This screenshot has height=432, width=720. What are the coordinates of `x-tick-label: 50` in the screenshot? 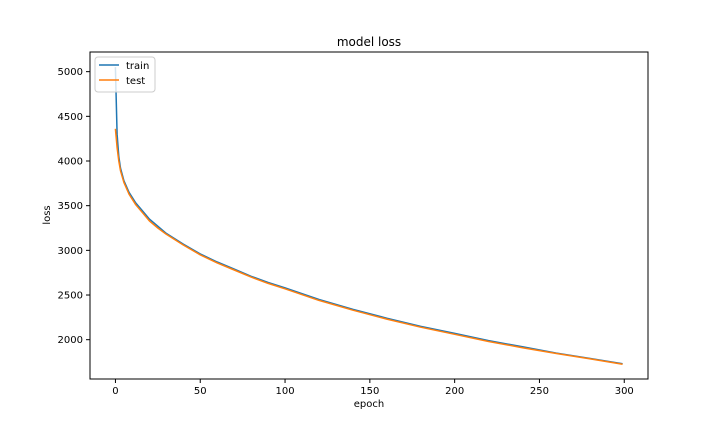 It's located at (200, 391).